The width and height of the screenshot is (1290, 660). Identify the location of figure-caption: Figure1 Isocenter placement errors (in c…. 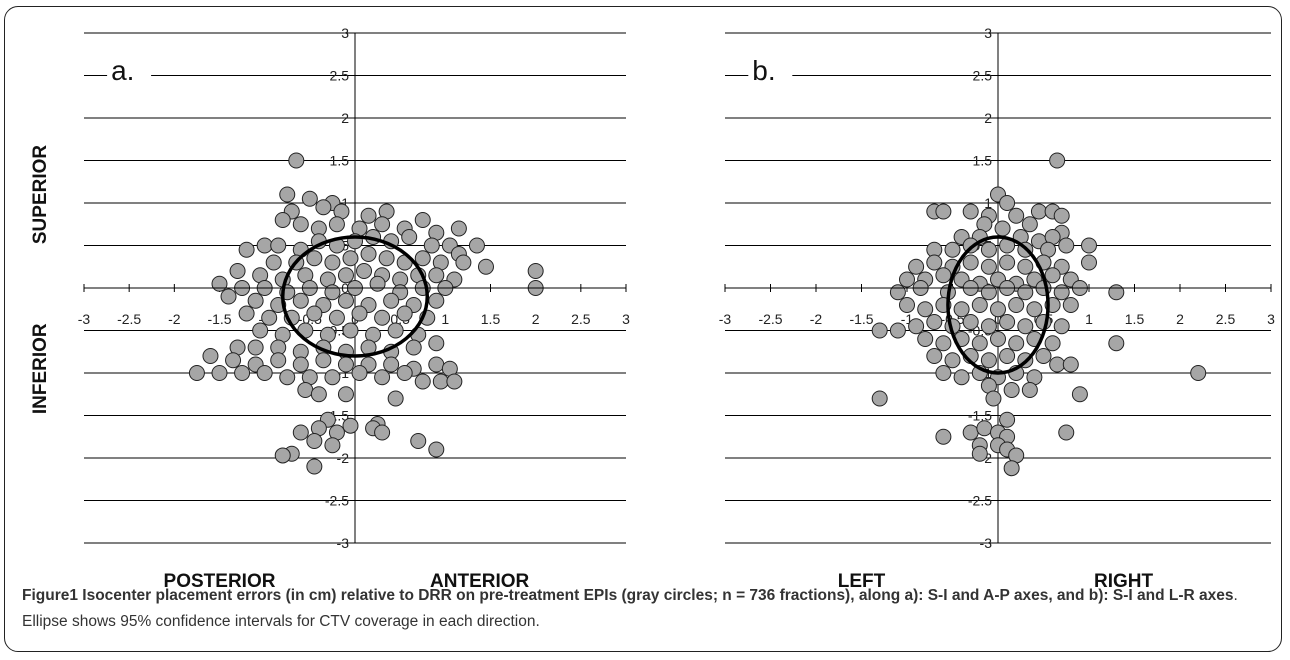
(647, 609).